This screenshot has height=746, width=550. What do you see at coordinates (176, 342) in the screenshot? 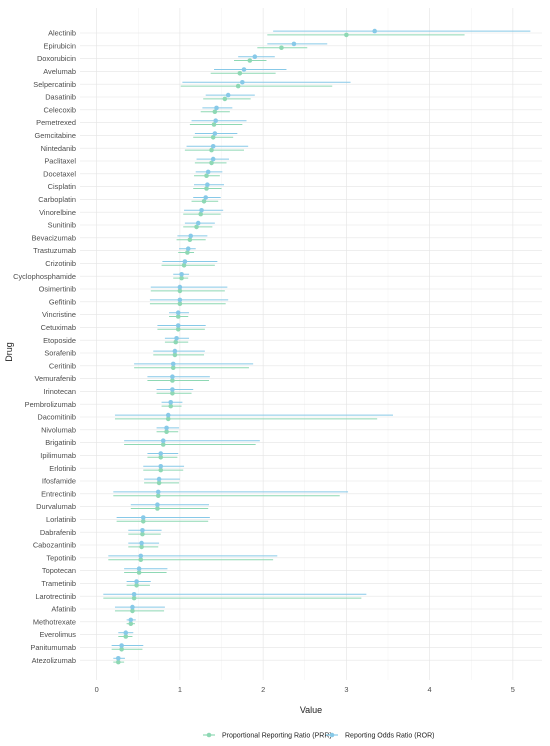
I see `prr-point-etoposide` at bounding box center [176, 342].